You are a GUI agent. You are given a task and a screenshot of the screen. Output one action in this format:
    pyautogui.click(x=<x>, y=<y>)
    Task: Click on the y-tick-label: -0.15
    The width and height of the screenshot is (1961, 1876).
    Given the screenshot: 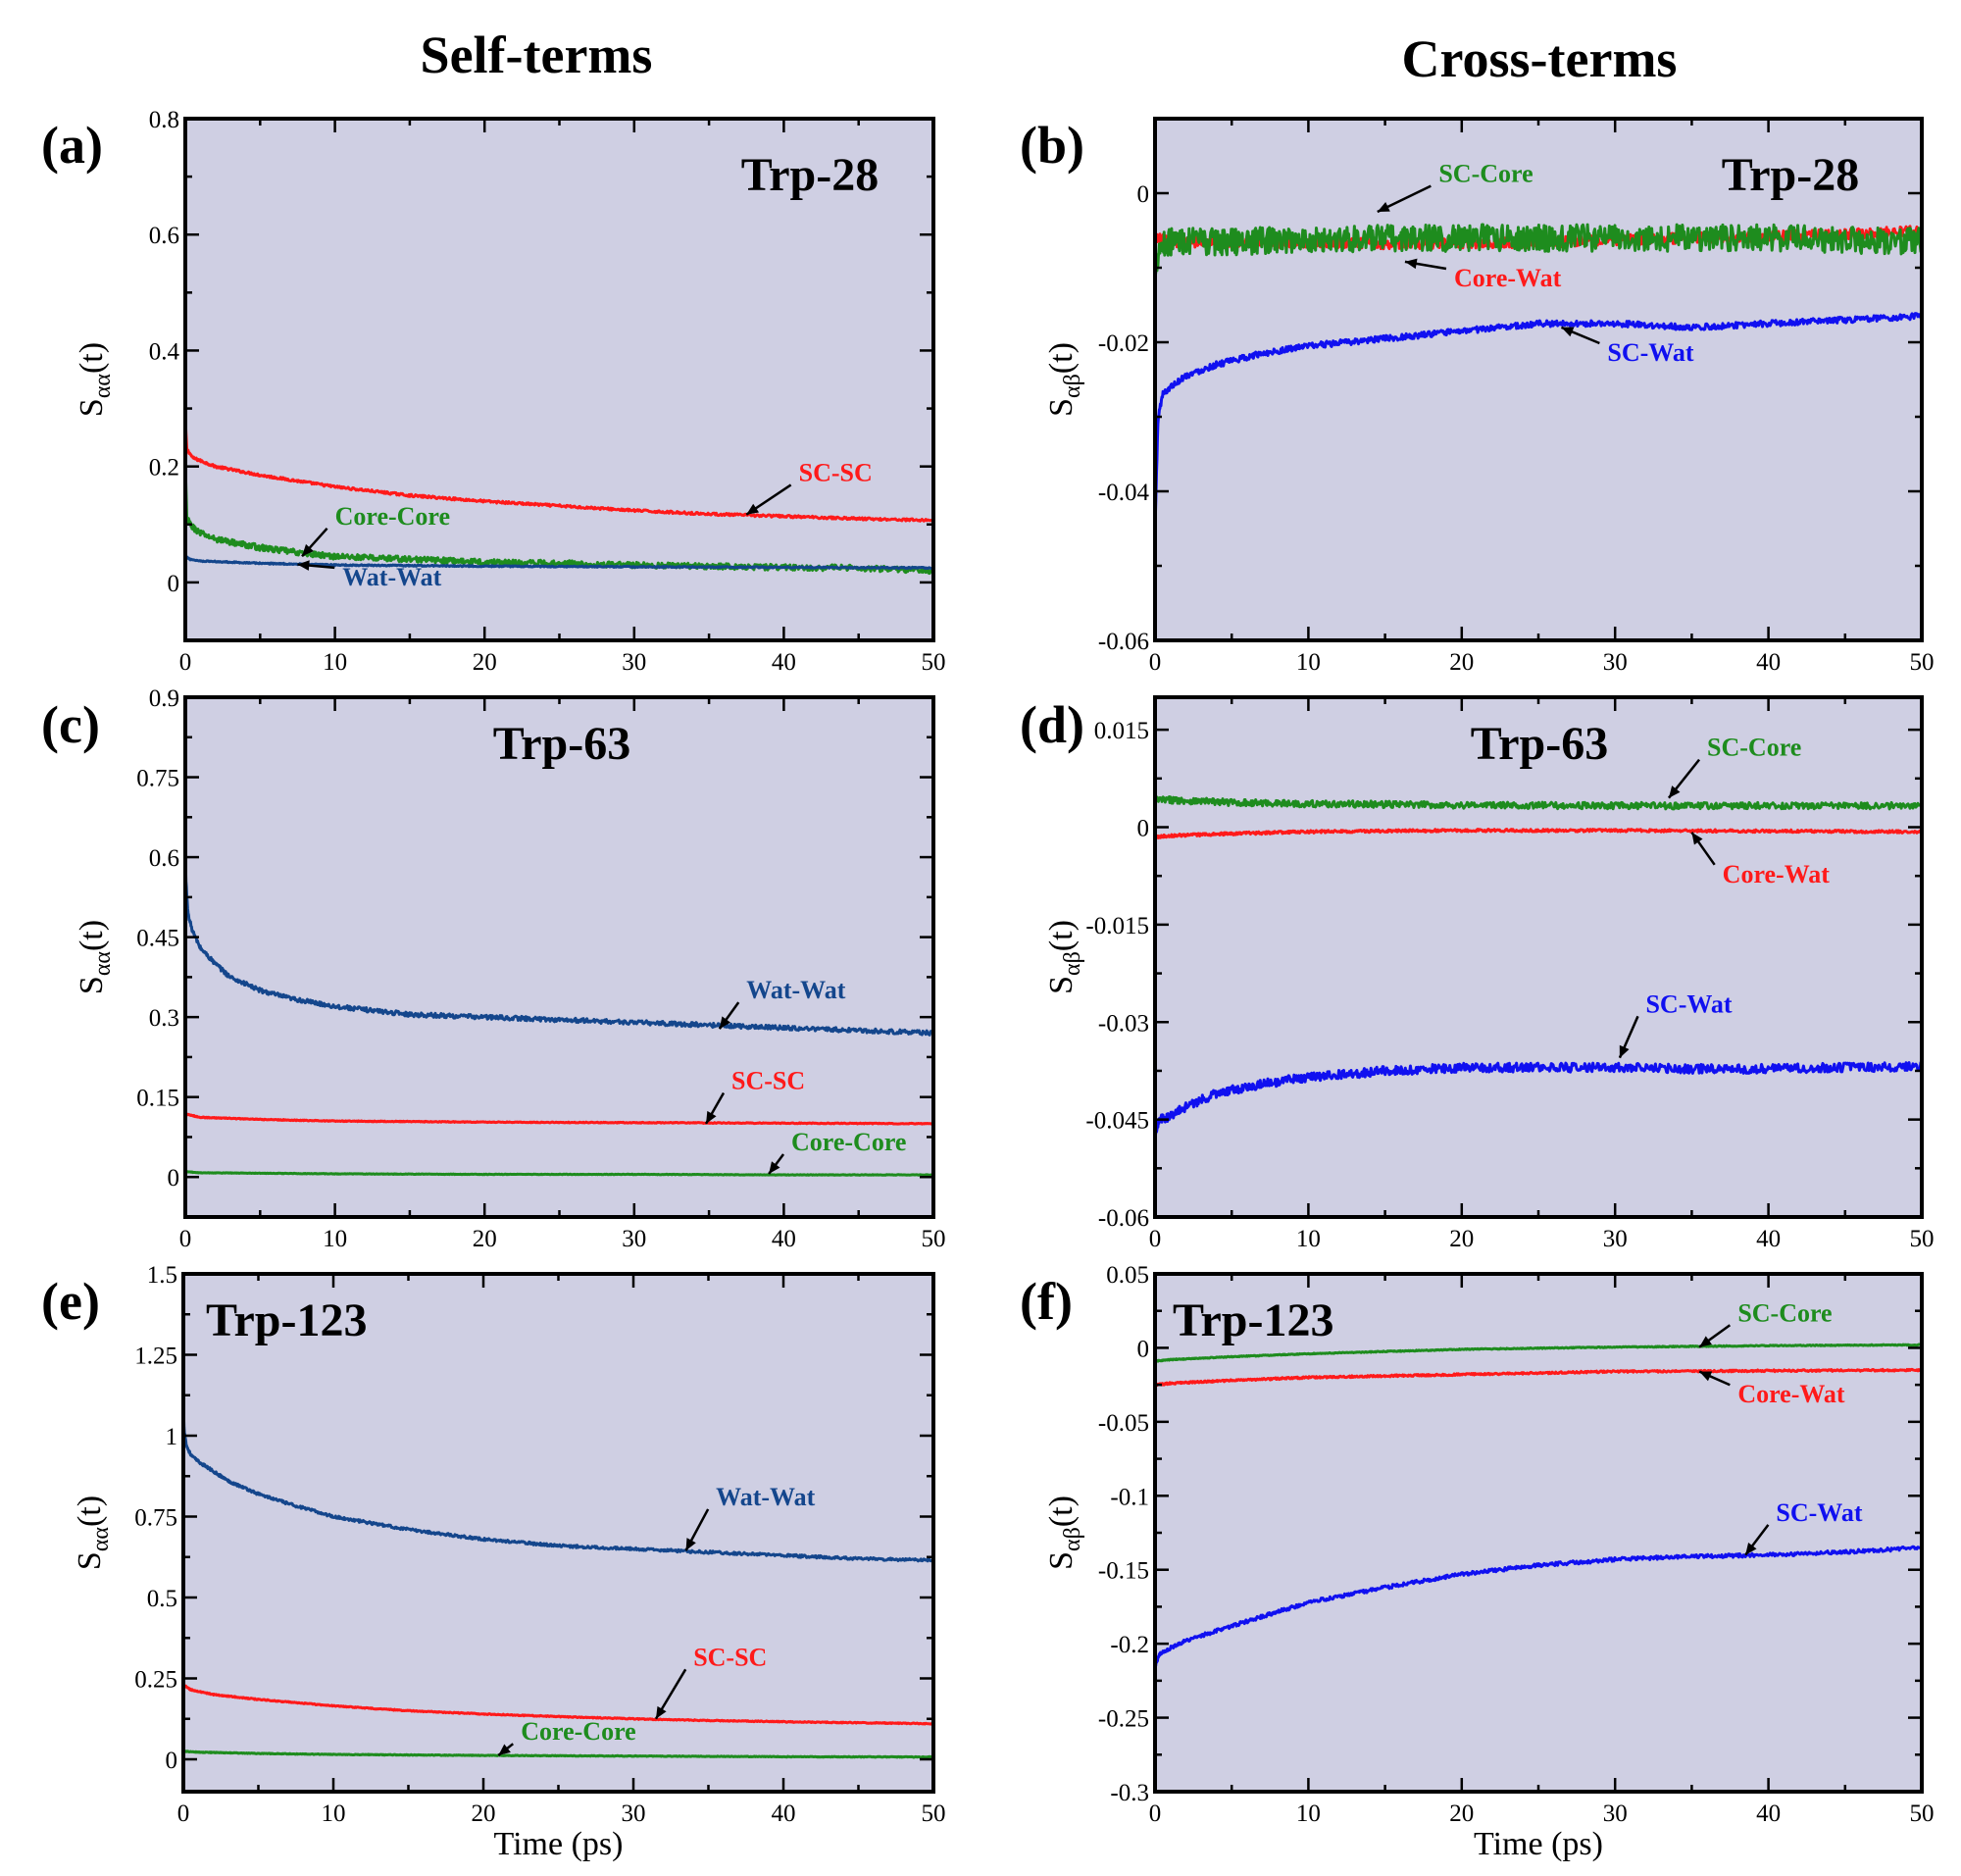 What is the action you would take?
    pyautogui.click(x=1123, y=1571)
    